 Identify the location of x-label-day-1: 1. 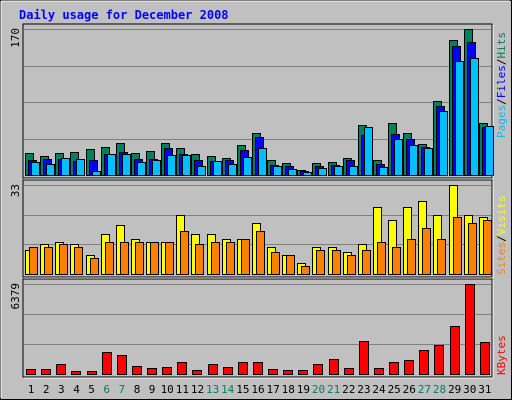
(31, 389).